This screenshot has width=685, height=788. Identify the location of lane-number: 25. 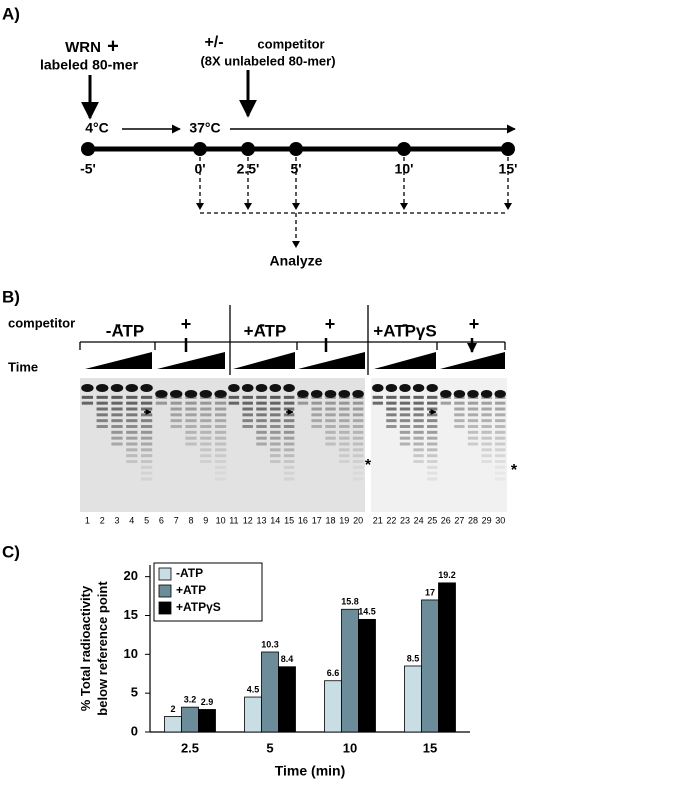
(432, 520).